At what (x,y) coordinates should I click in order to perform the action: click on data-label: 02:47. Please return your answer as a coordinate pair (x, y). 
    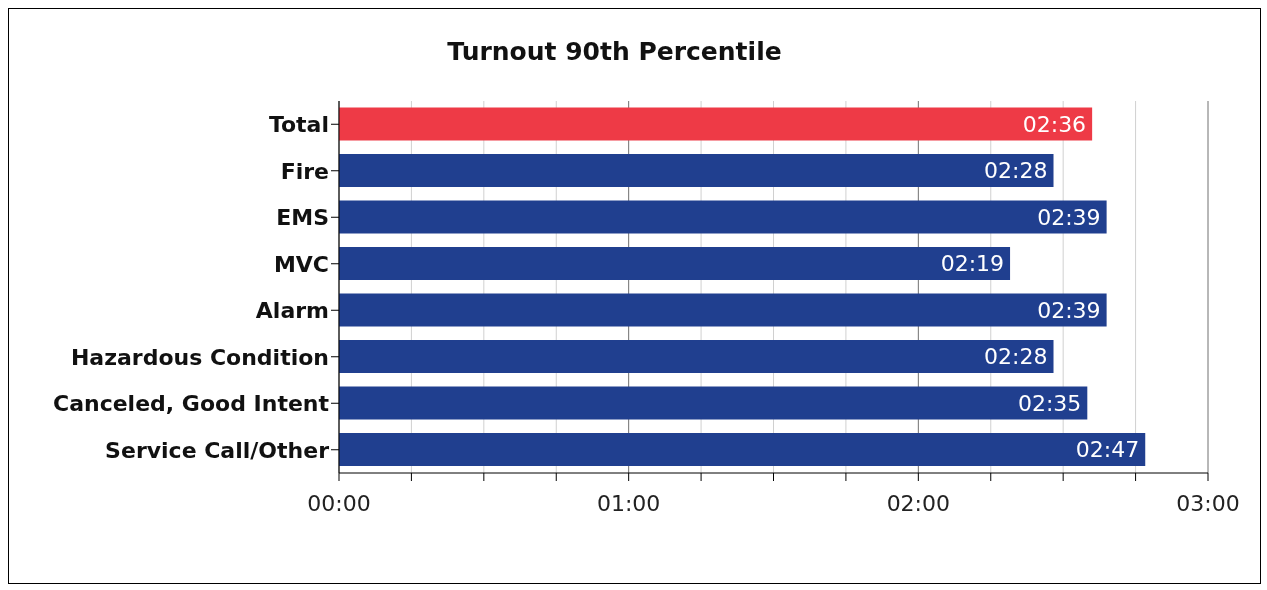
    Looking at the image, I should click on (1107, 450).